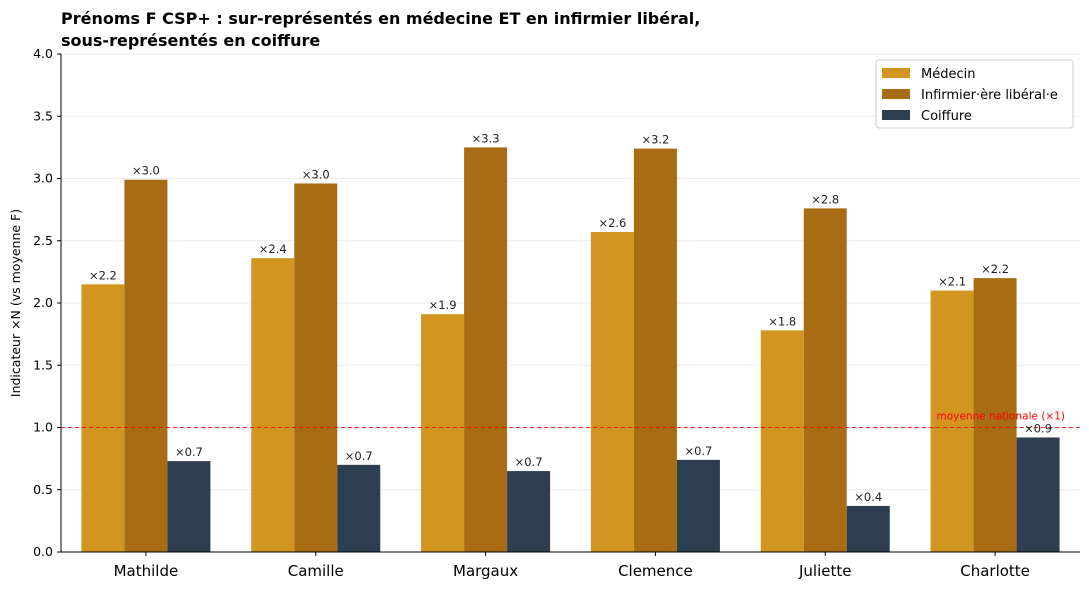 Image resolution: width=1089 pixels, height=594 pixels. What do you see at coordinates (146, 571) in the screenshot?
I see `x-tick-label: Mathilde` at bounding box center [146, 571].